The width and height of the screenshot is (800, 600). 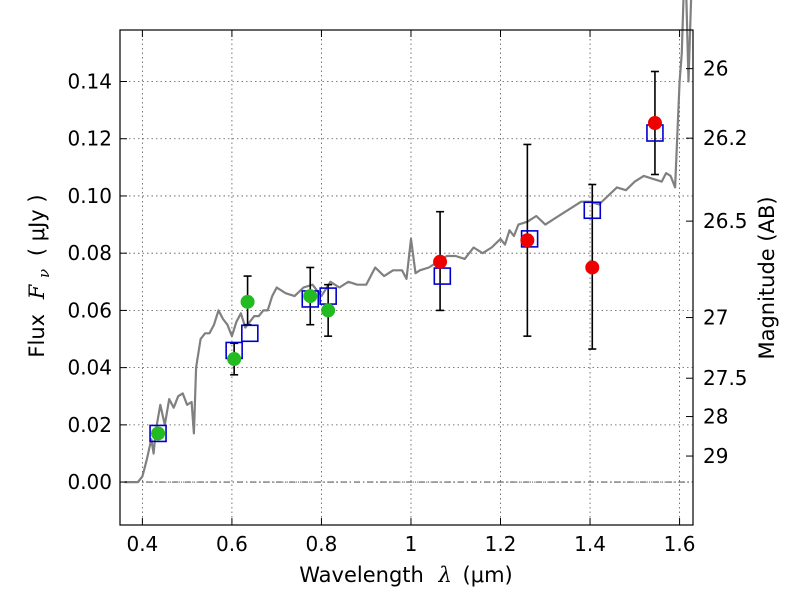 What do you see at coordinates (715, 318) in the screenshot?
I see `magnitude-tick-label: 27` at bounding box center [715, 318].